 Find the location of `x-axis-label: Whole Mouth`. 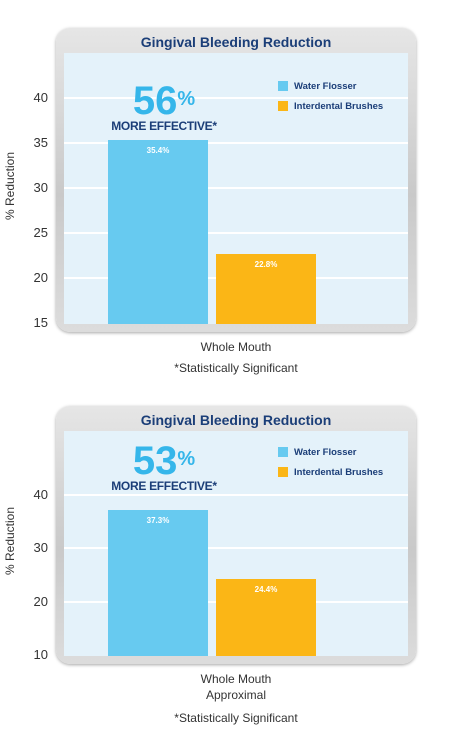

x-axis-label: Whole Mouth is located at coordinates (236, 347).